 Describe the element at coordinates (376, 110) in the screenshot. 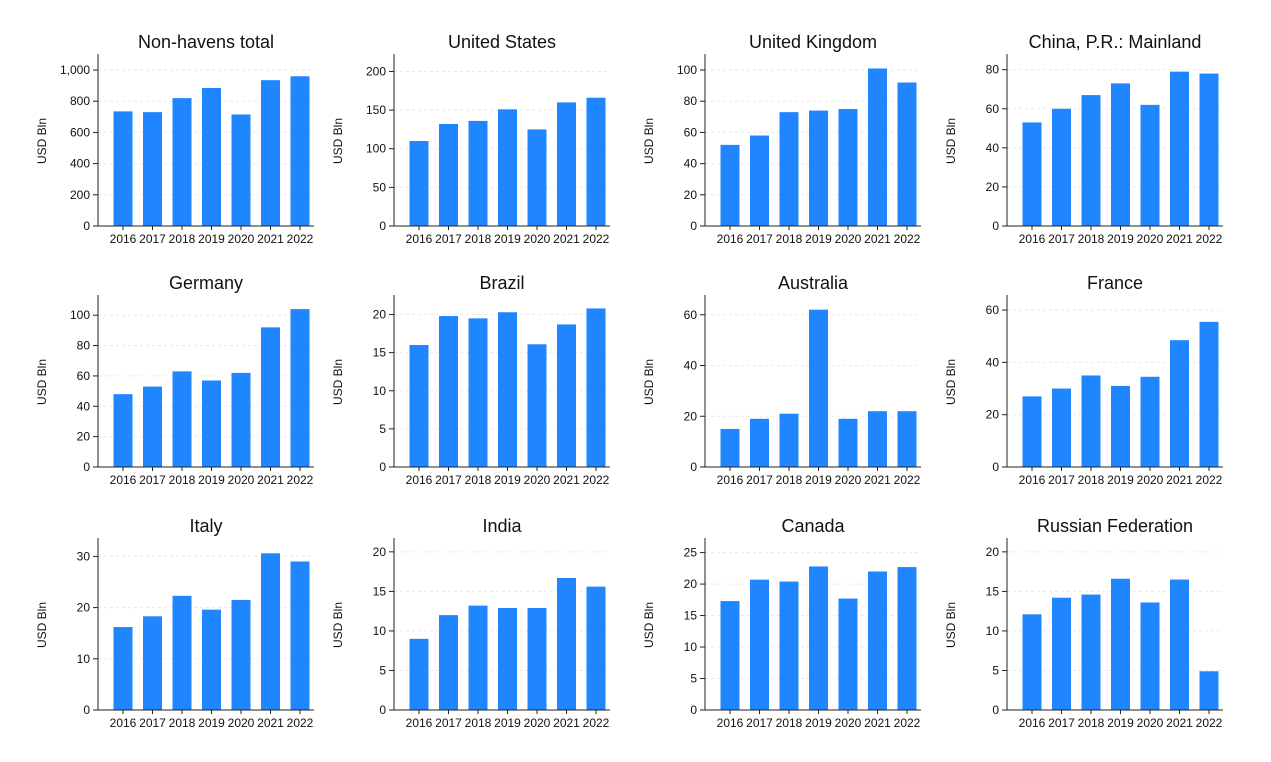

I see `y-tick-label: 150` at that location.